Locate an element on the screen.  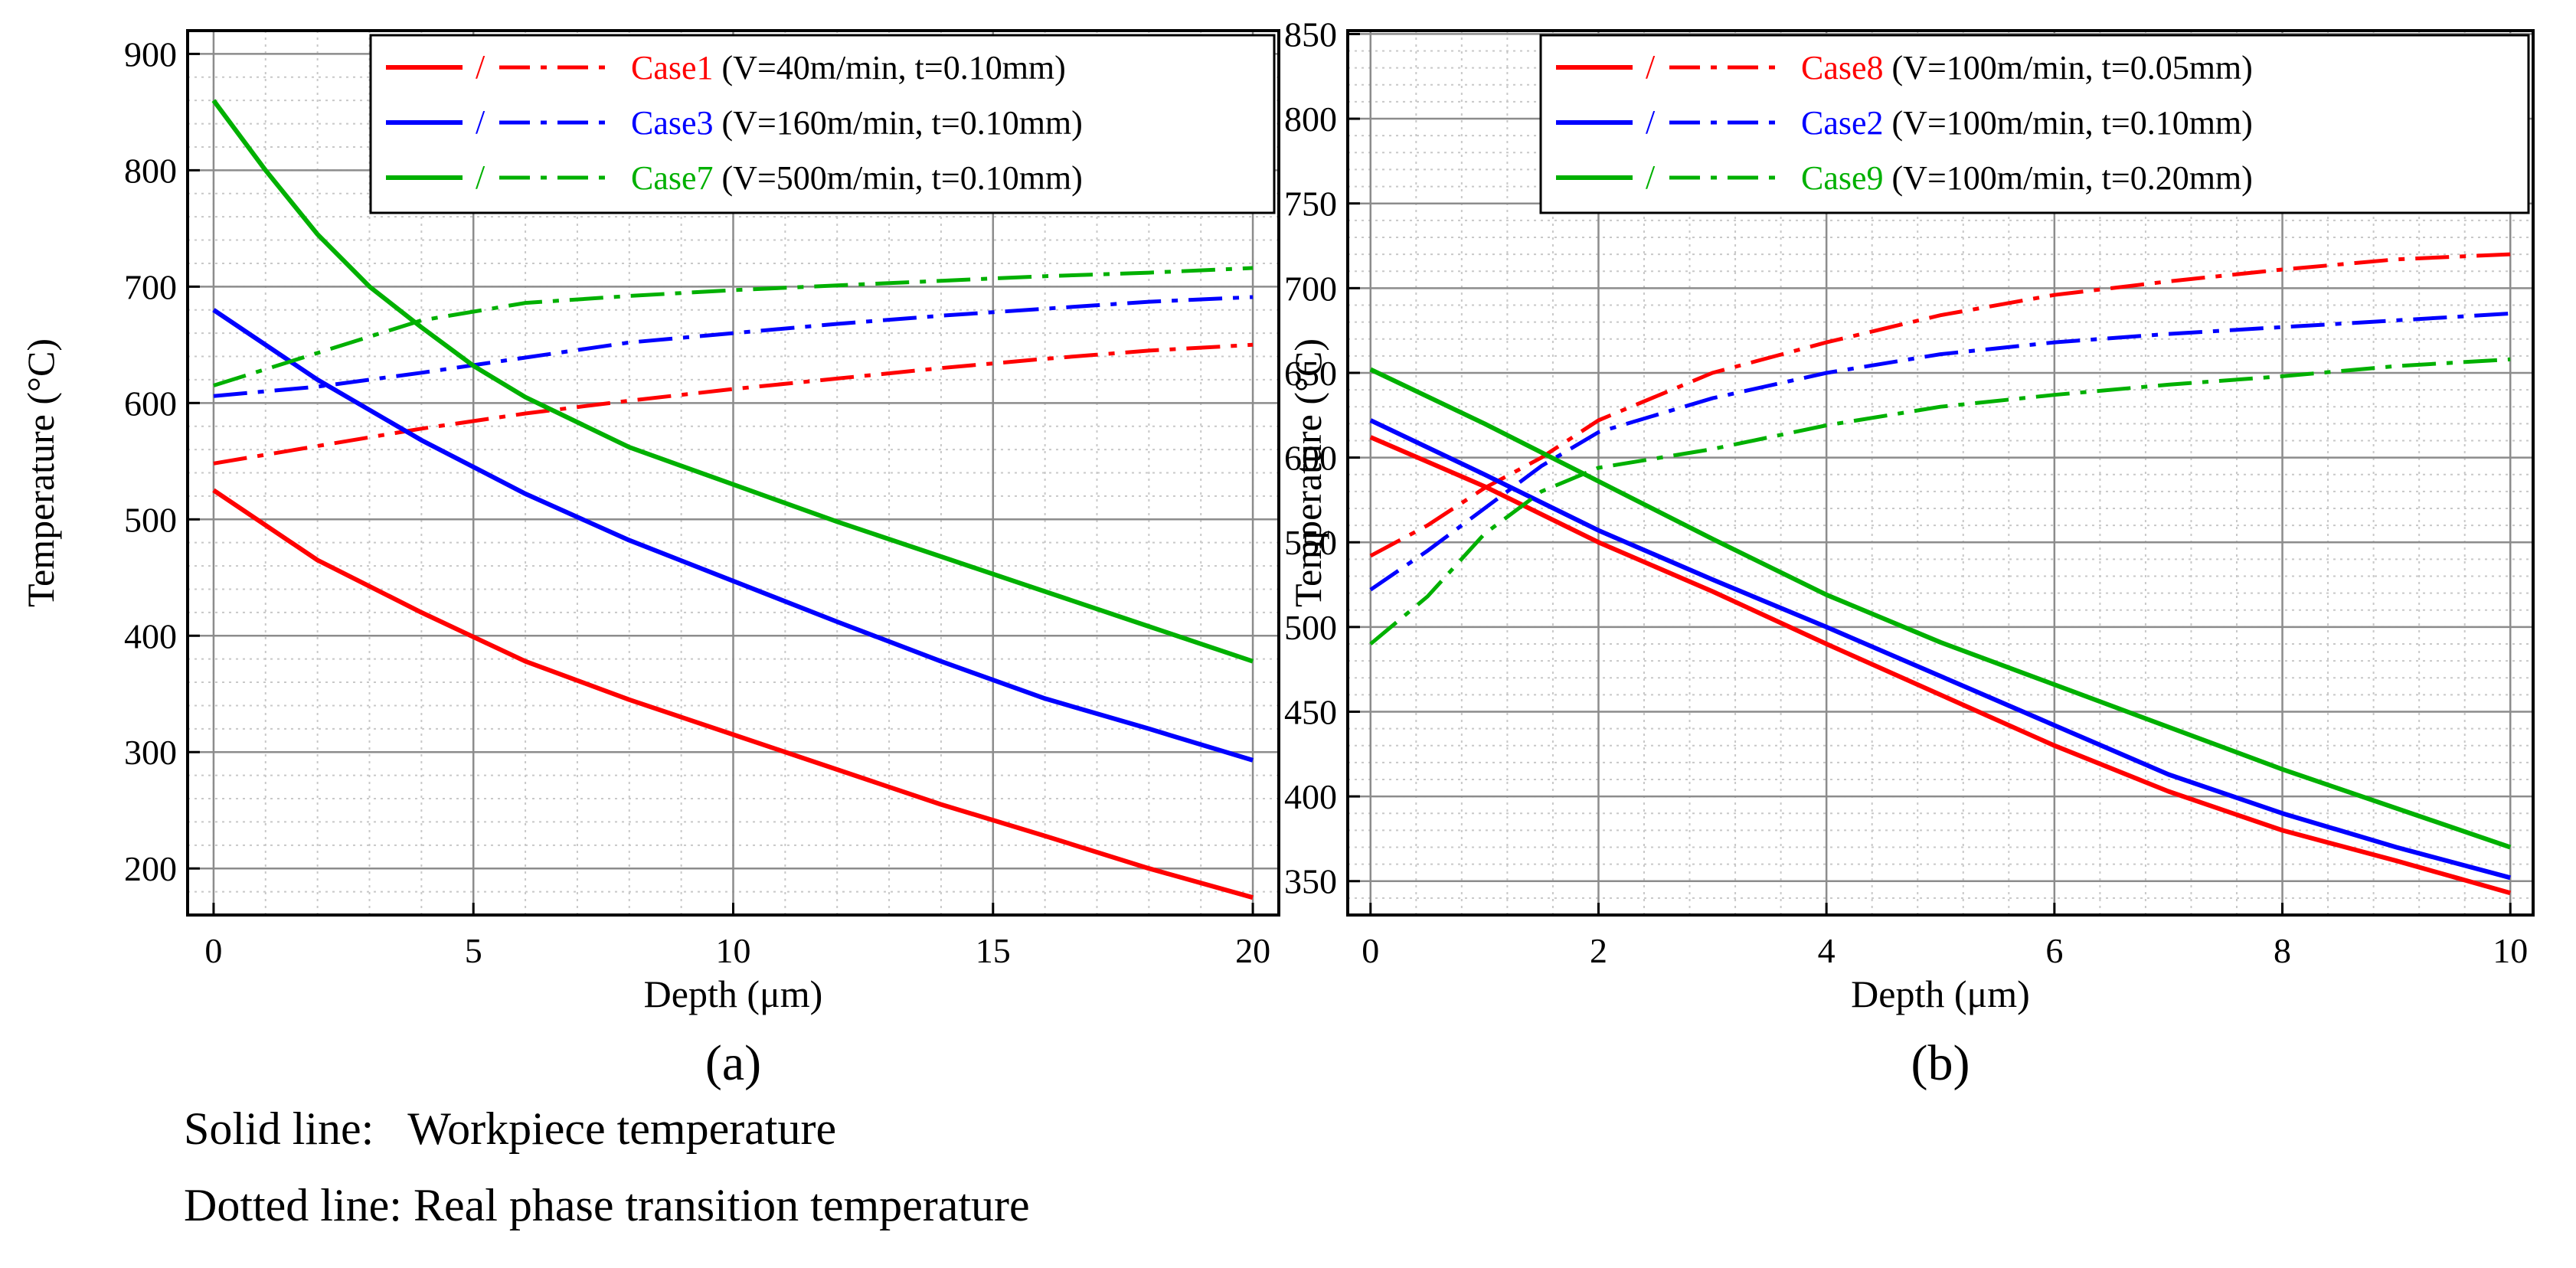
legend-case-name: Case9 is located at coordinates (1842, 178).